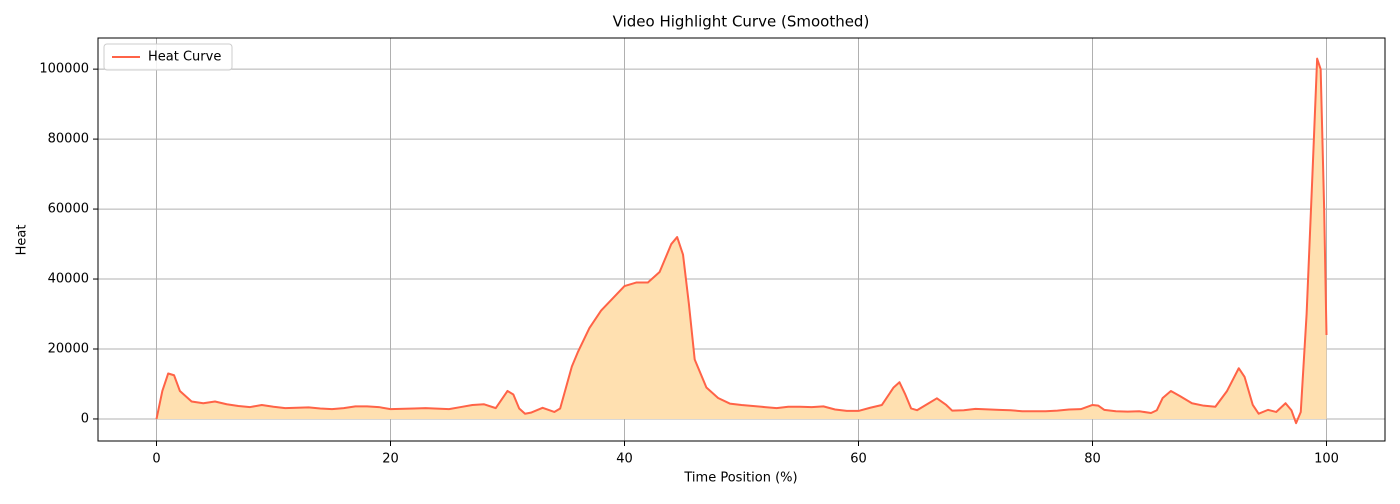 The height and width of the screenshot is (504, 1400). Describe the element at coordinates (624, 459) in the screenshot. I see `x-tick-label: 40` at that location.